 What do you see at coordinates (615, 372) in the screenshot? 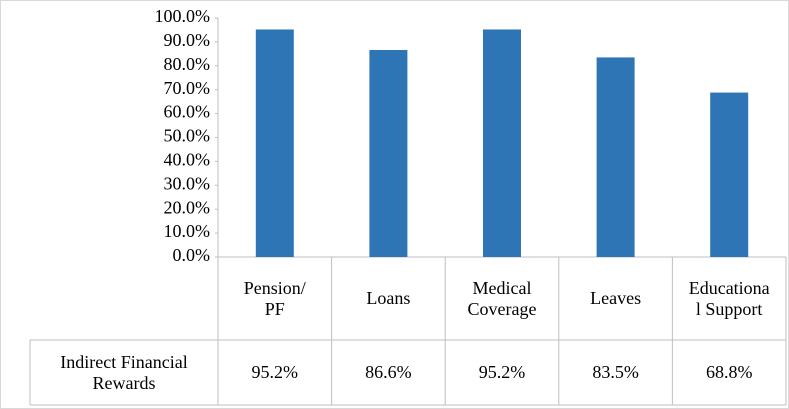
I see `data-table-value: 83.5%` at bounding box center [615, 372].